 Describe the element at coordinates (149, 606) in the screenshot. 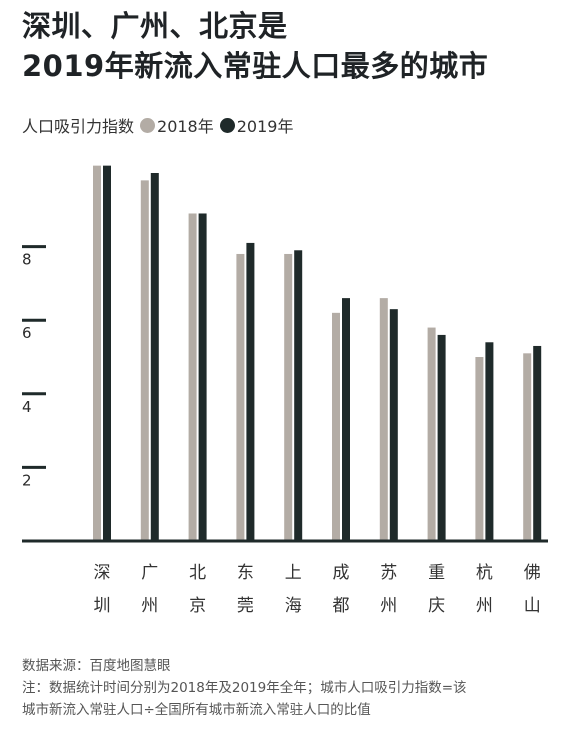

I see `category-label-1-1: 州` at that location.